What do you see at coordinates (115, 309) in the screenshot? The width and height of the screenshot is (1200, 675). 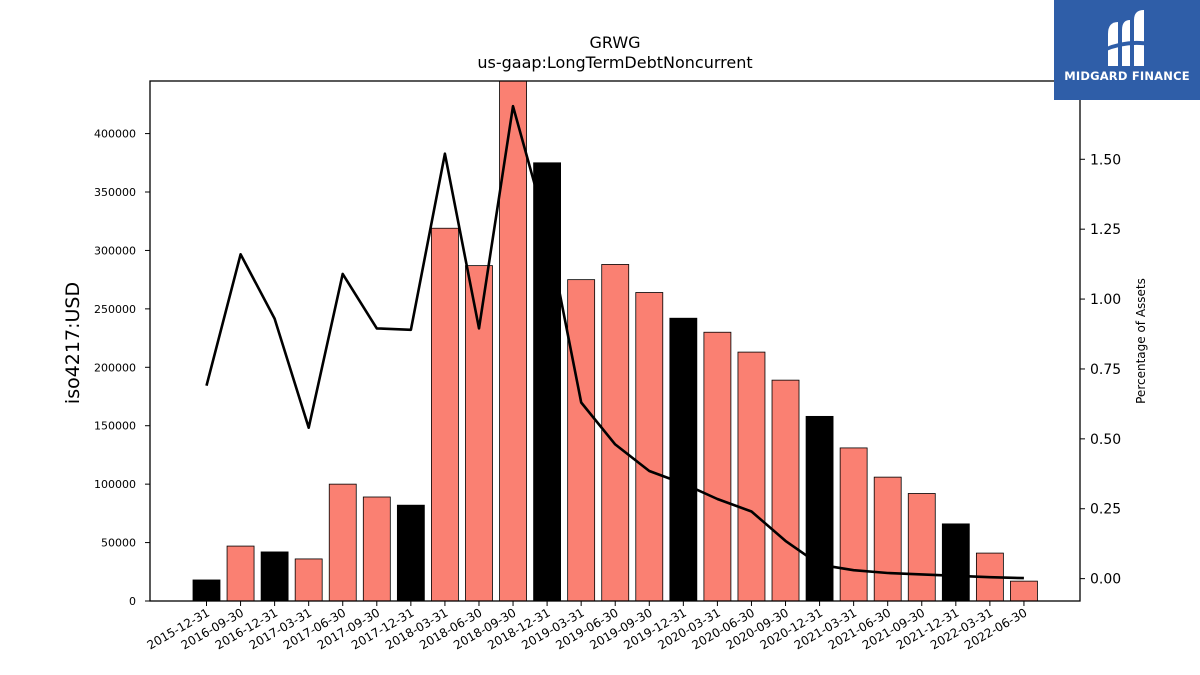 I see `y-tick-label: 250000` at bounding box center [115, 309].